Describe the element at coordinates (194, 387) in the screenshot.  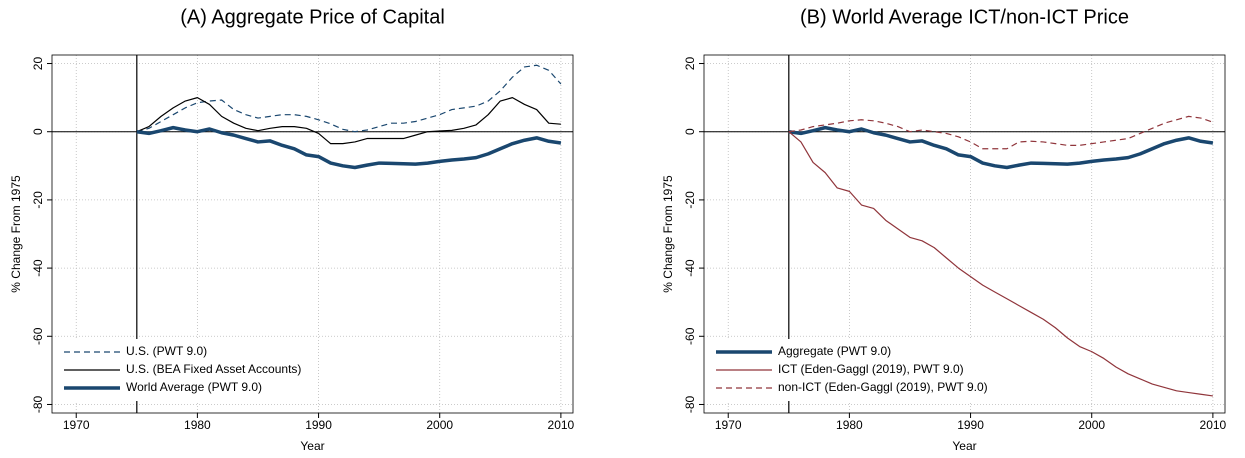
I see `legend-label: World Average (PWT 9.0)` at that location.